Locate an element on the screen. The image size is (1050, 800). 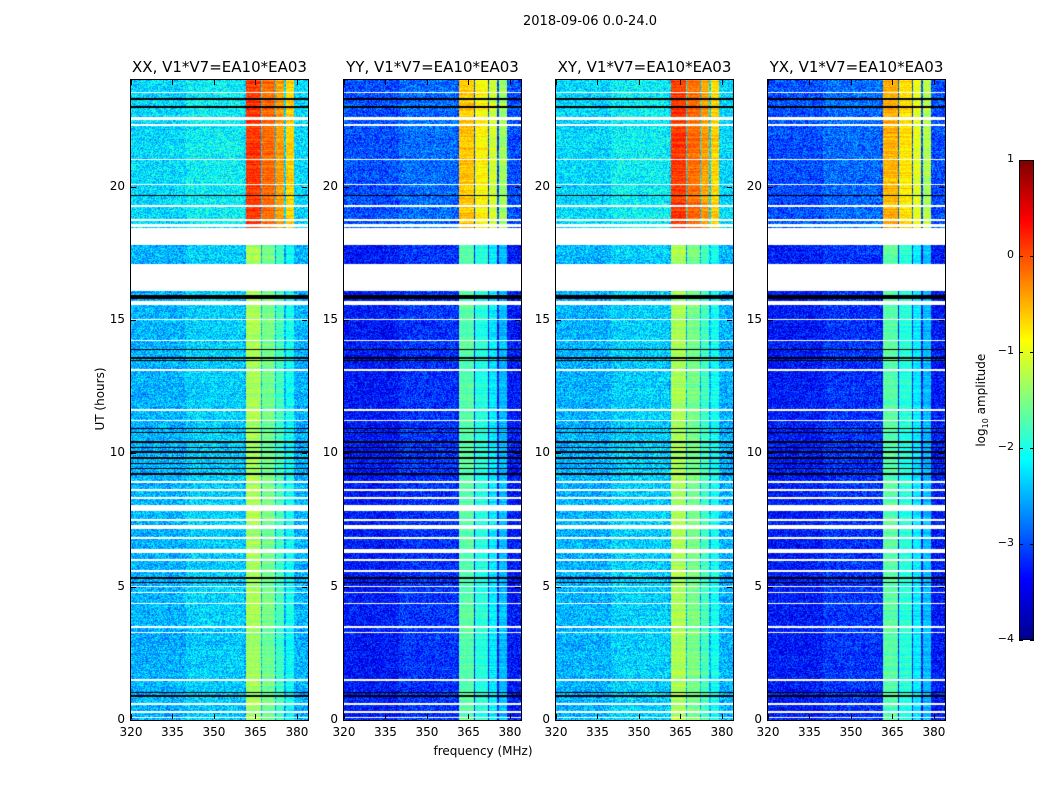
figure-title: 2018-09-06 0.0-24.0 is located at coordinates (590, 21).